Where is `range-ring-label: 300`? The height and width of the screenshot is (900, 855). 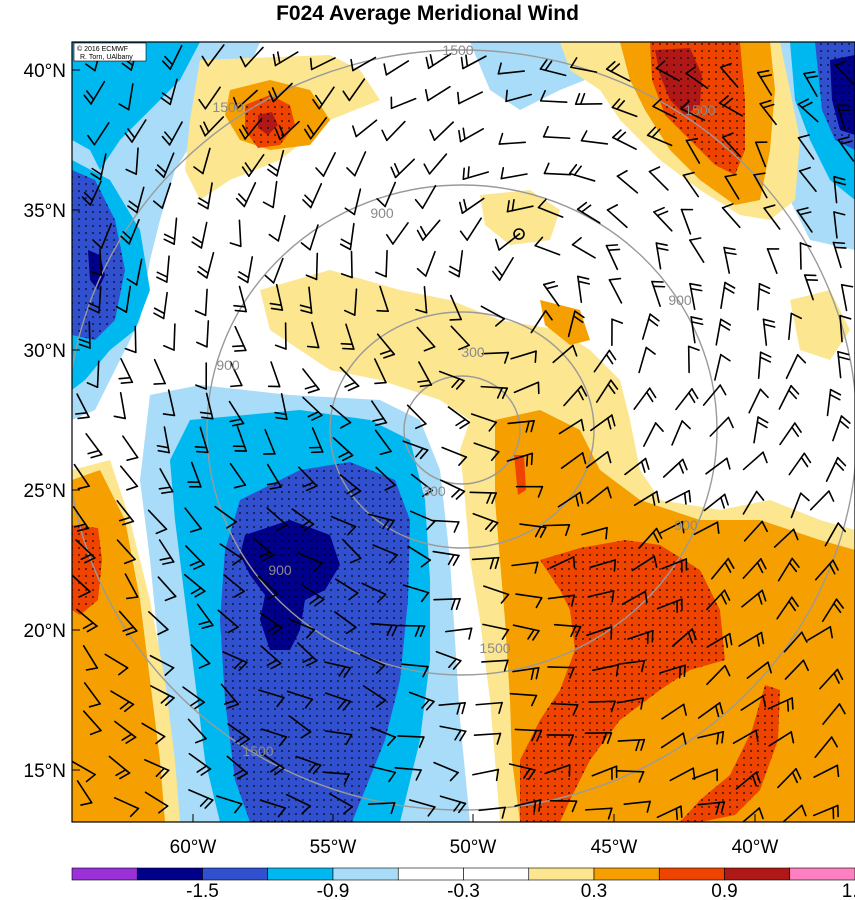
range-ring-label: 300 is located at coordinates (434, 491).